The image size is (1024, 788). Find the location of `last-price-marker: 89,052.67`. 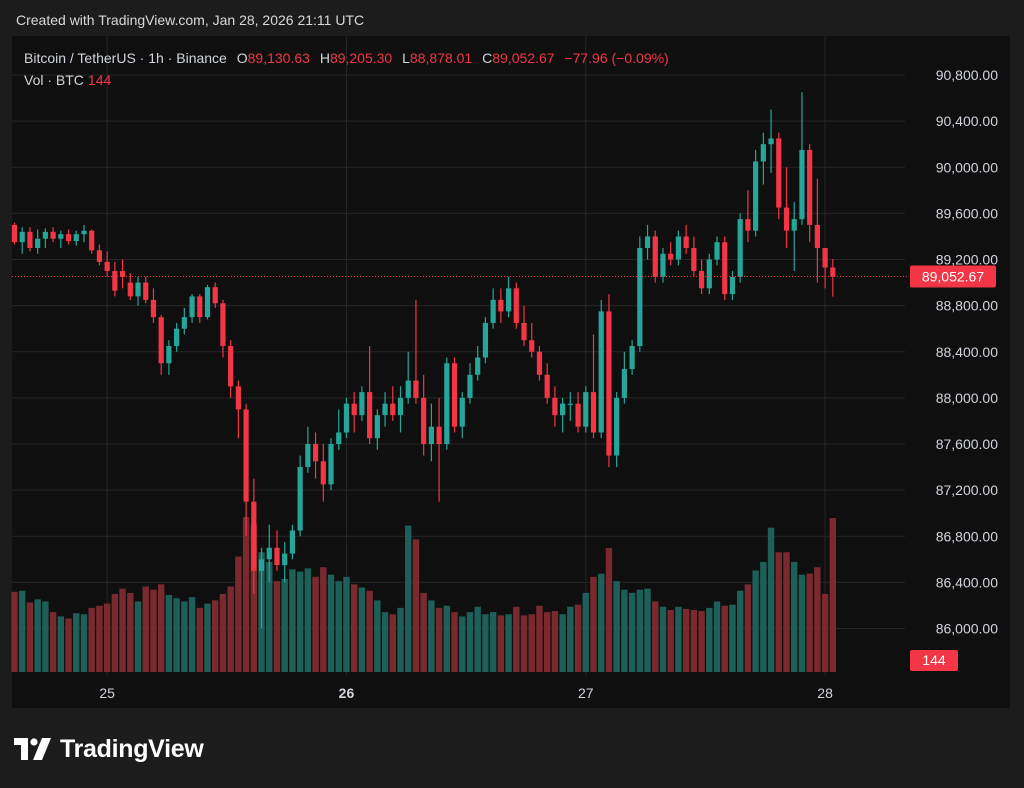

last-price-marker: 89,052.67 is located at coordinates (953, 276).